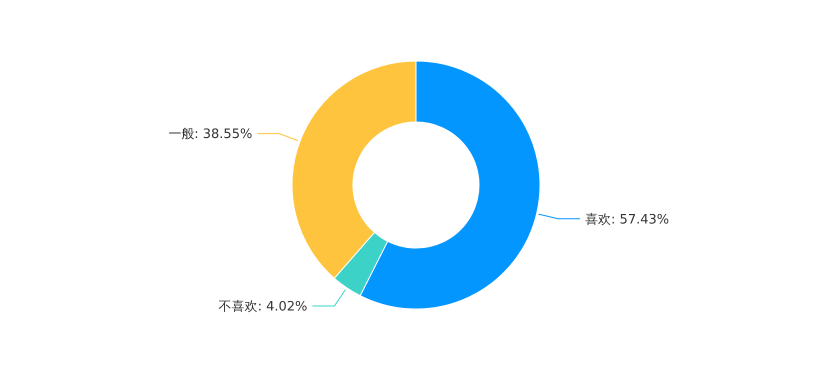 The width and height of the screenshot is (831, 369). I want to click on slice-label: 不喜欢: 4.02%, so click(263, 307).